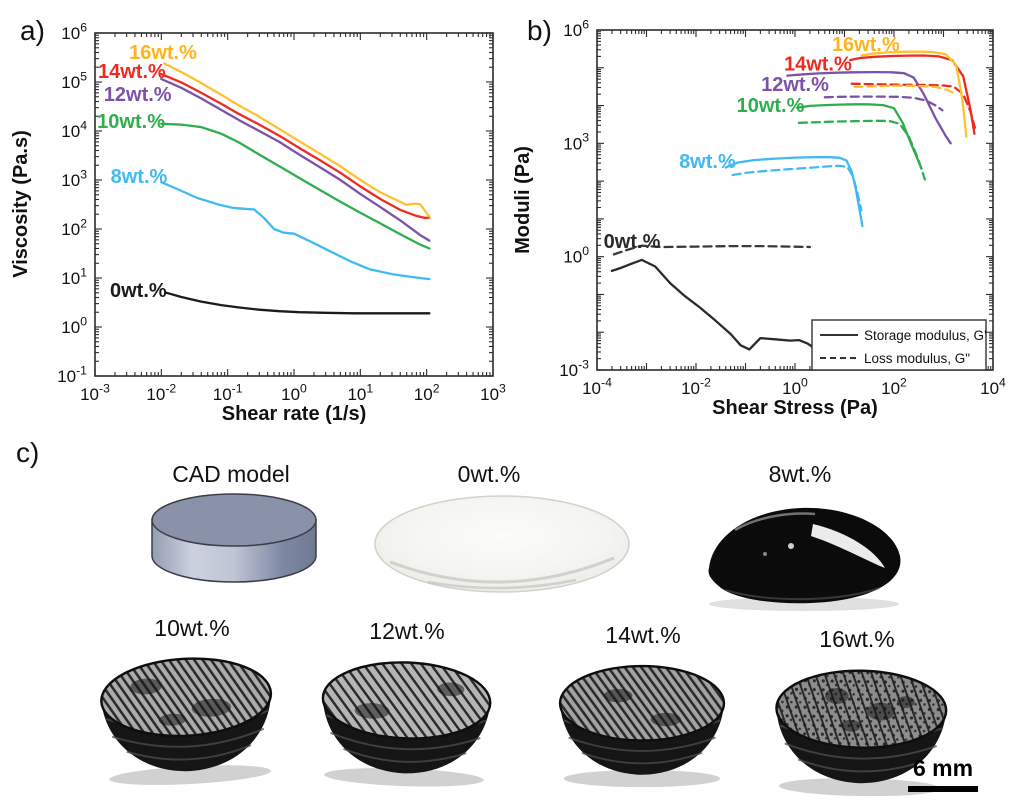  Describe the element at coordinates (943, 768) in the screenshot. I see `scale-bar-label: 6 mm` at that location.